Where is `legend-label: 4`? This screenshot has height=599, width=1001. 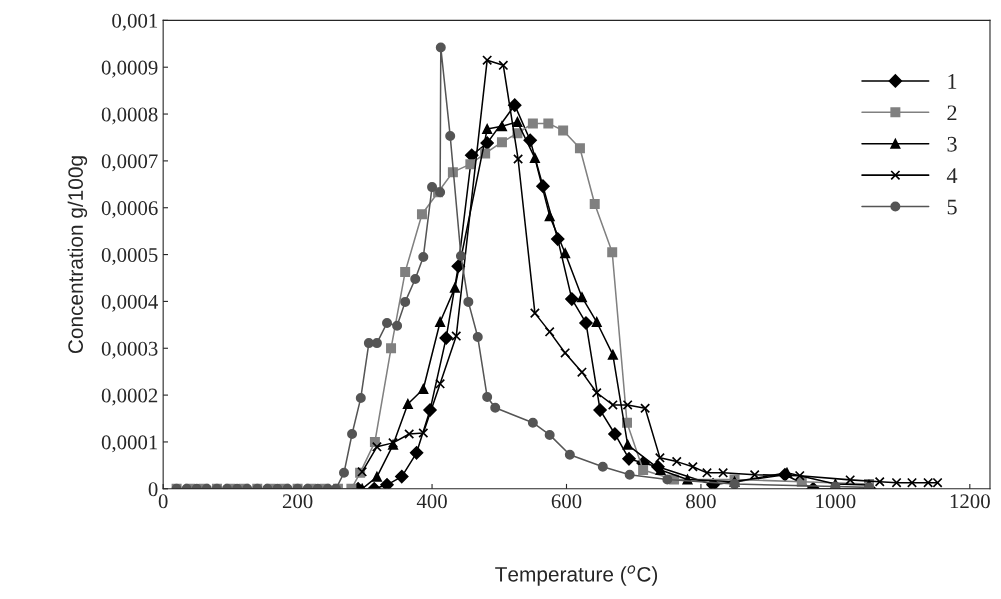
legend-label: 4 is located at coordinates (952, 175).